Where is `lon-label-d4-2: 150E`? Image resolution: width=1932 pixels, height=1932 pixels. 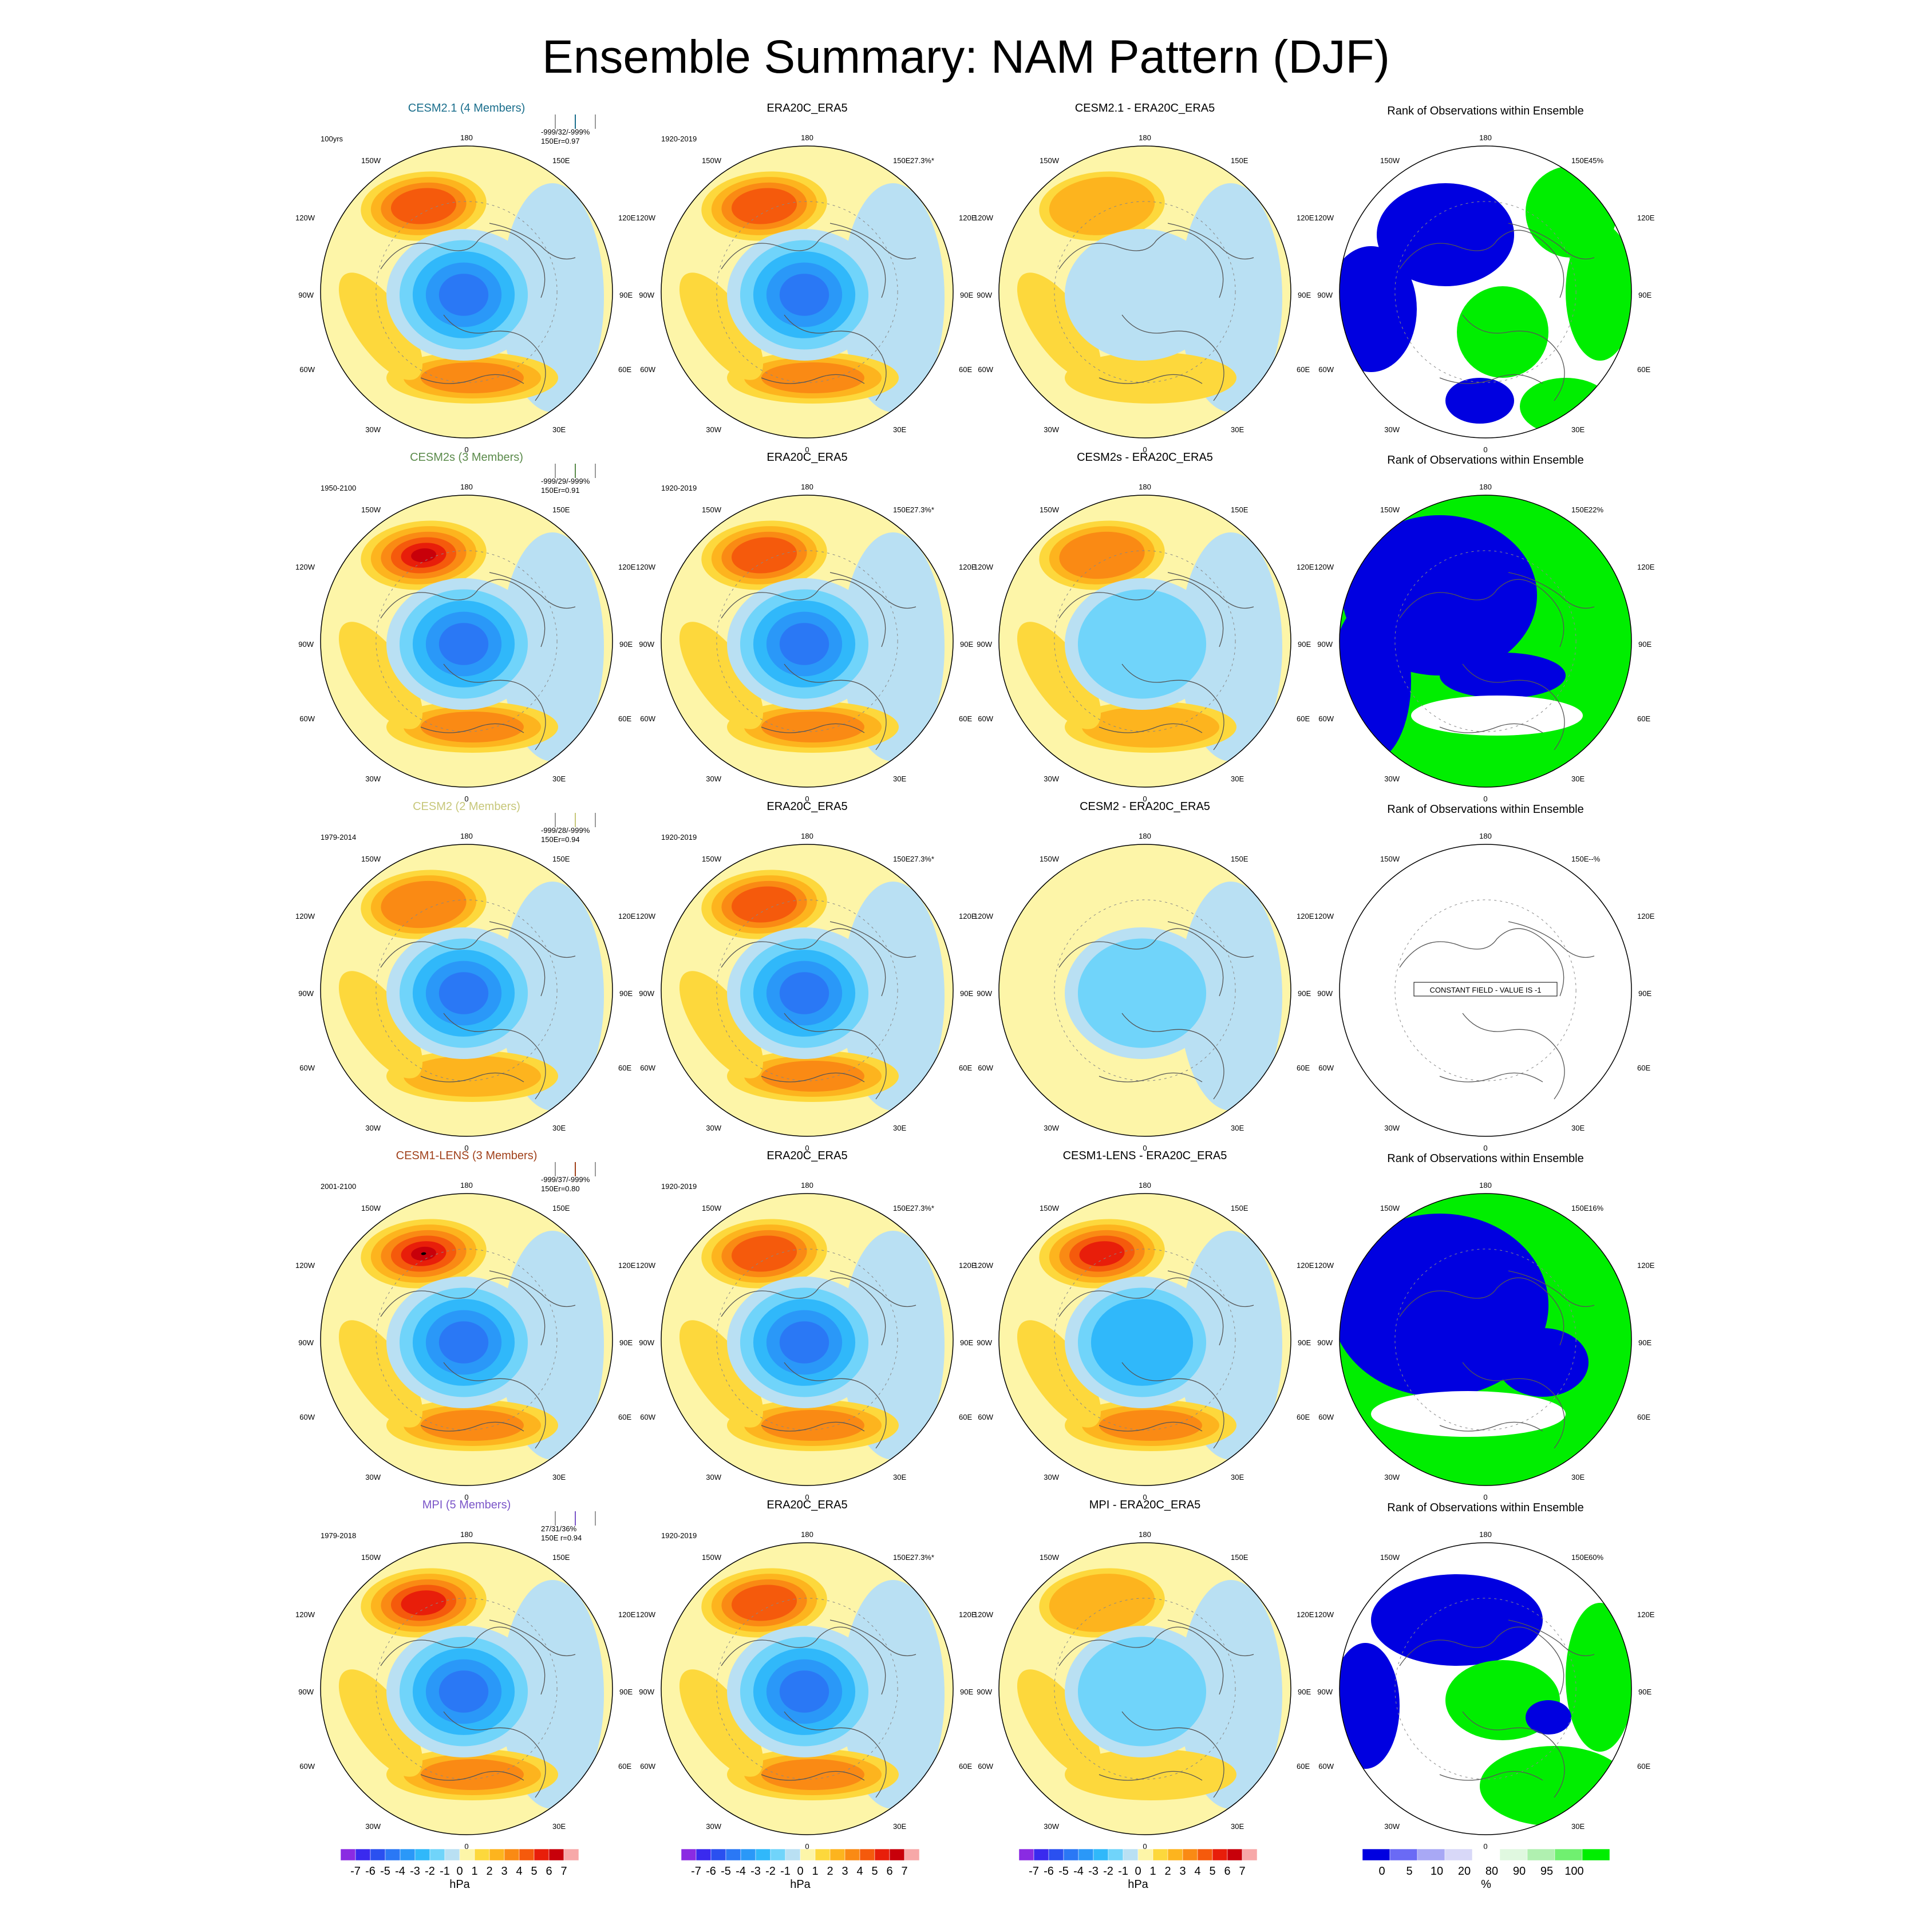 lon-label-d4-2: 150E is located at coordinates (1240, 1557).